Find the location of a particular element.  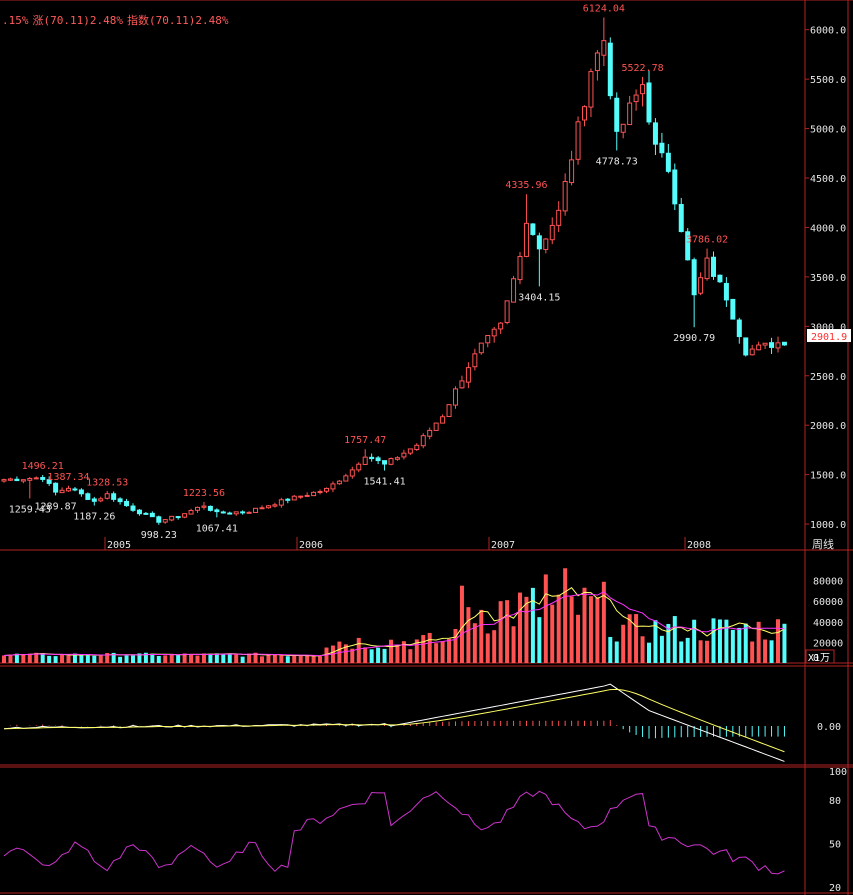

volume-tick-label: 20000 is located at coordinates (828, 643).